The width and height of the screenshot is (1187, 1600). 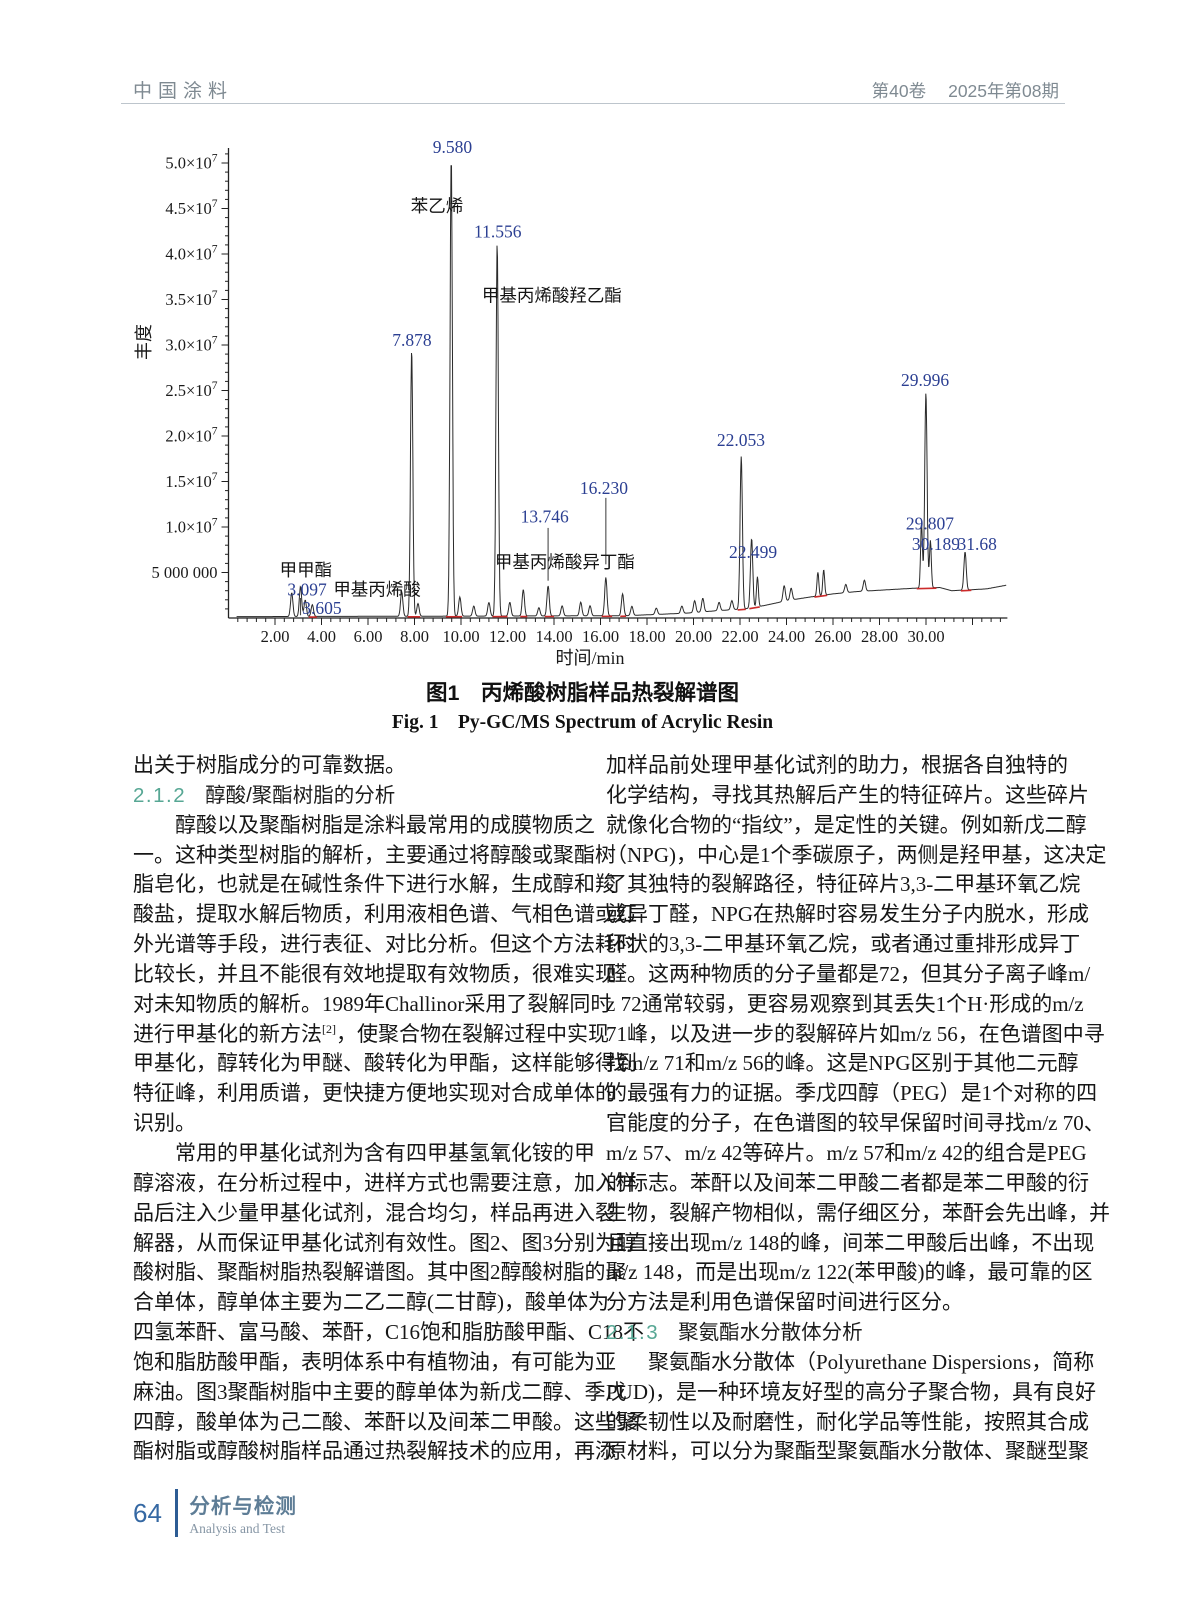 I want to click on svg-text: 2.0×10⁷, so click(x=191, y=436).